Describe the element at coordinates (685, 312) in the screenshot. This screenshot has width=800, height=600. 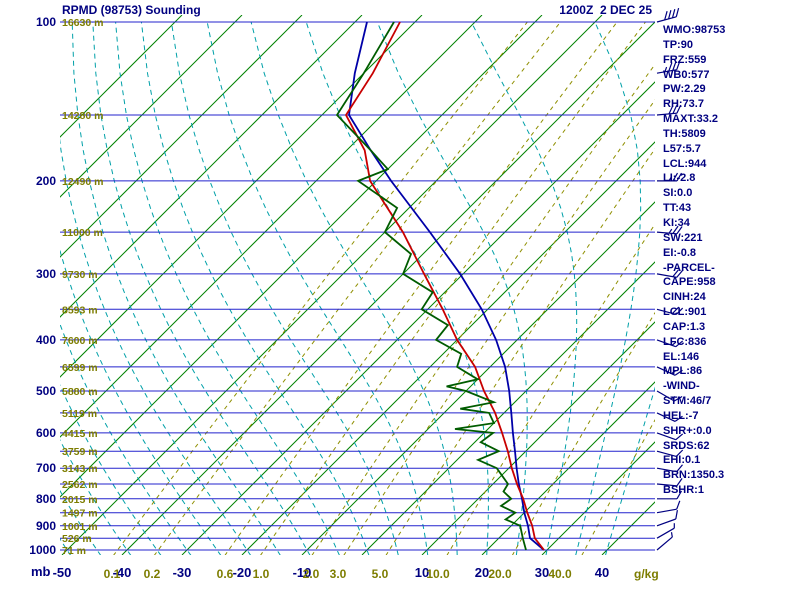
I see `index-item: LCL:901` at that location.